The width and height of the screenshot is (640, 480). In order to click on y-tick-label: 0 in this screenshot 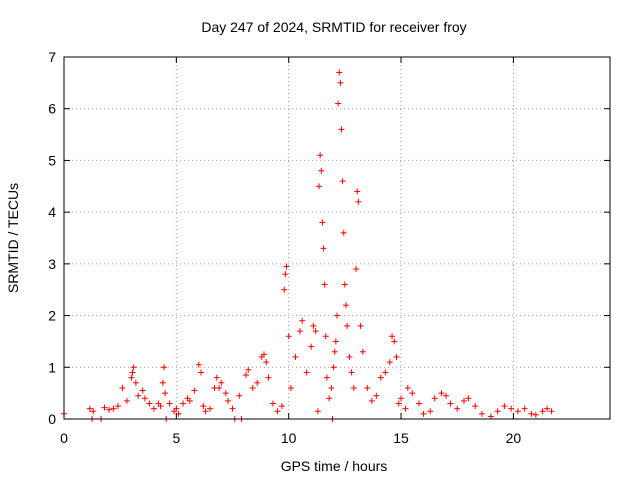, I will do `click(52, 419)`.